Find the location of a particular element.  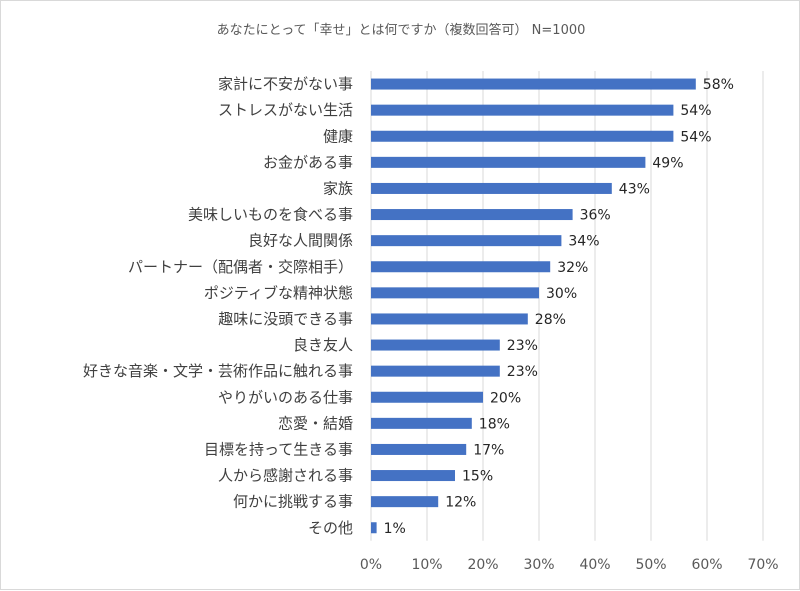

category-label: ポジティブな精神状態 is located at coordinates (278, 293).